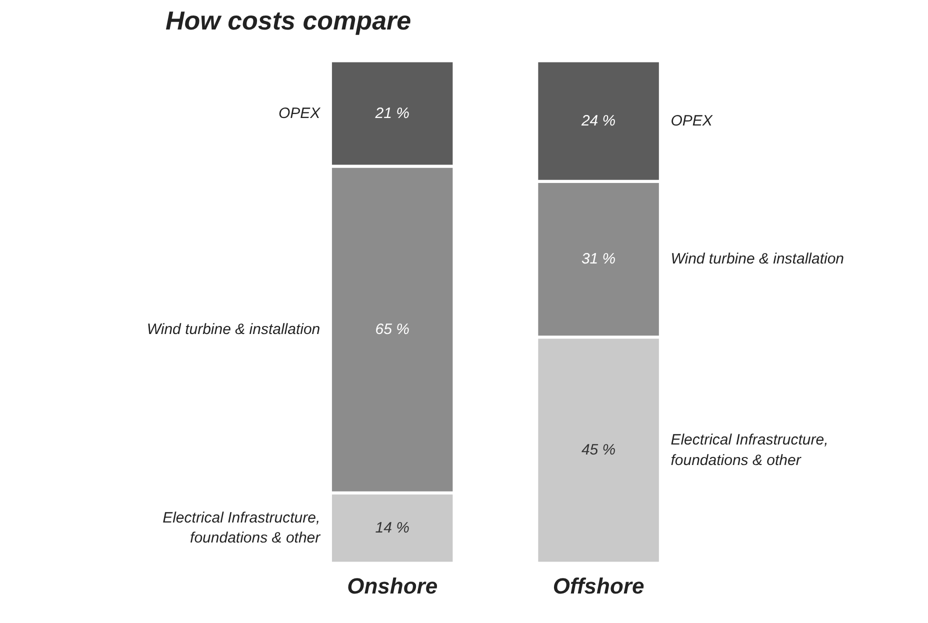 The width and height of the screenshot is (928, 623). Describe the element at coordinates (691, 121) in the screenshot. I see `text: OPEX` at that location.